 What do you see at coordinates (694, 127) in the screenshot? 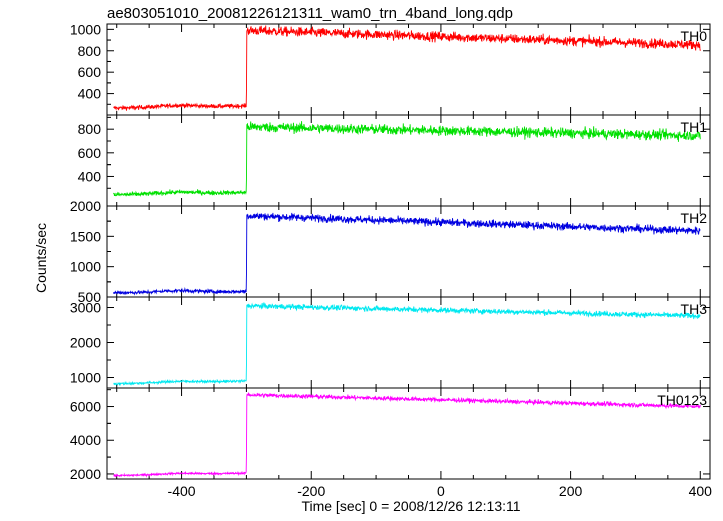
I see `panel-label-th1: TH1` at bounding box center [694, 127].